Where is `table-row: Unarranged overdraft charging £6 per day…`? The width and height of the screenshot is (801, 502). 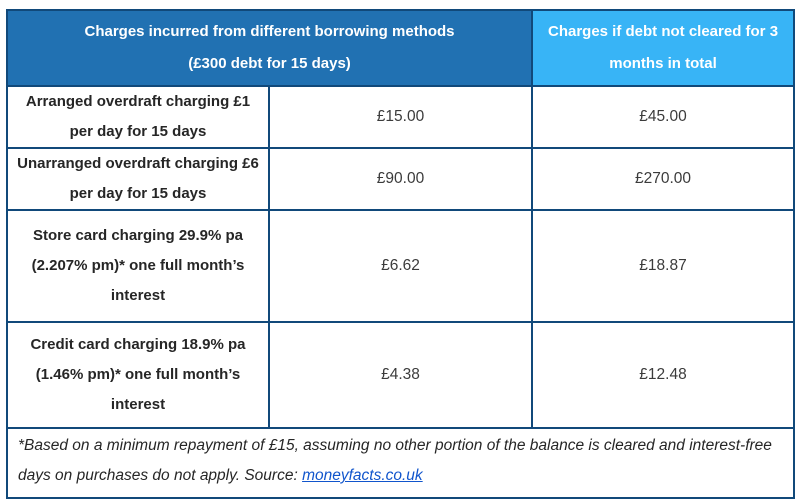
table-row: Unarranged overdraft charging £6 per day… is located at coordinates (401, 179).